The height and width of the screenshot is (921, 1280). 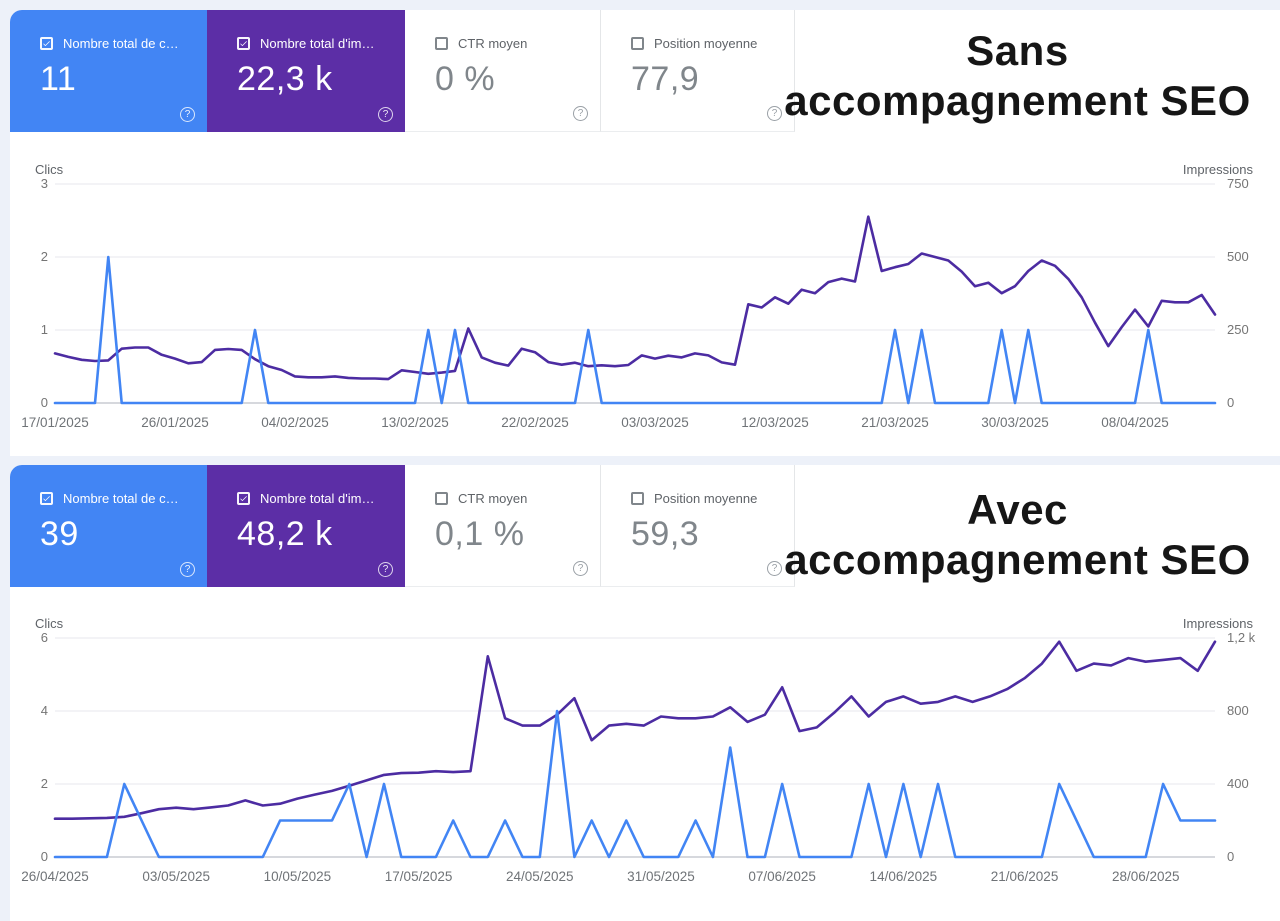 I want to click on metric-card-average-position: Position moyenne 59,3 ?, so click(x=697, y=526).